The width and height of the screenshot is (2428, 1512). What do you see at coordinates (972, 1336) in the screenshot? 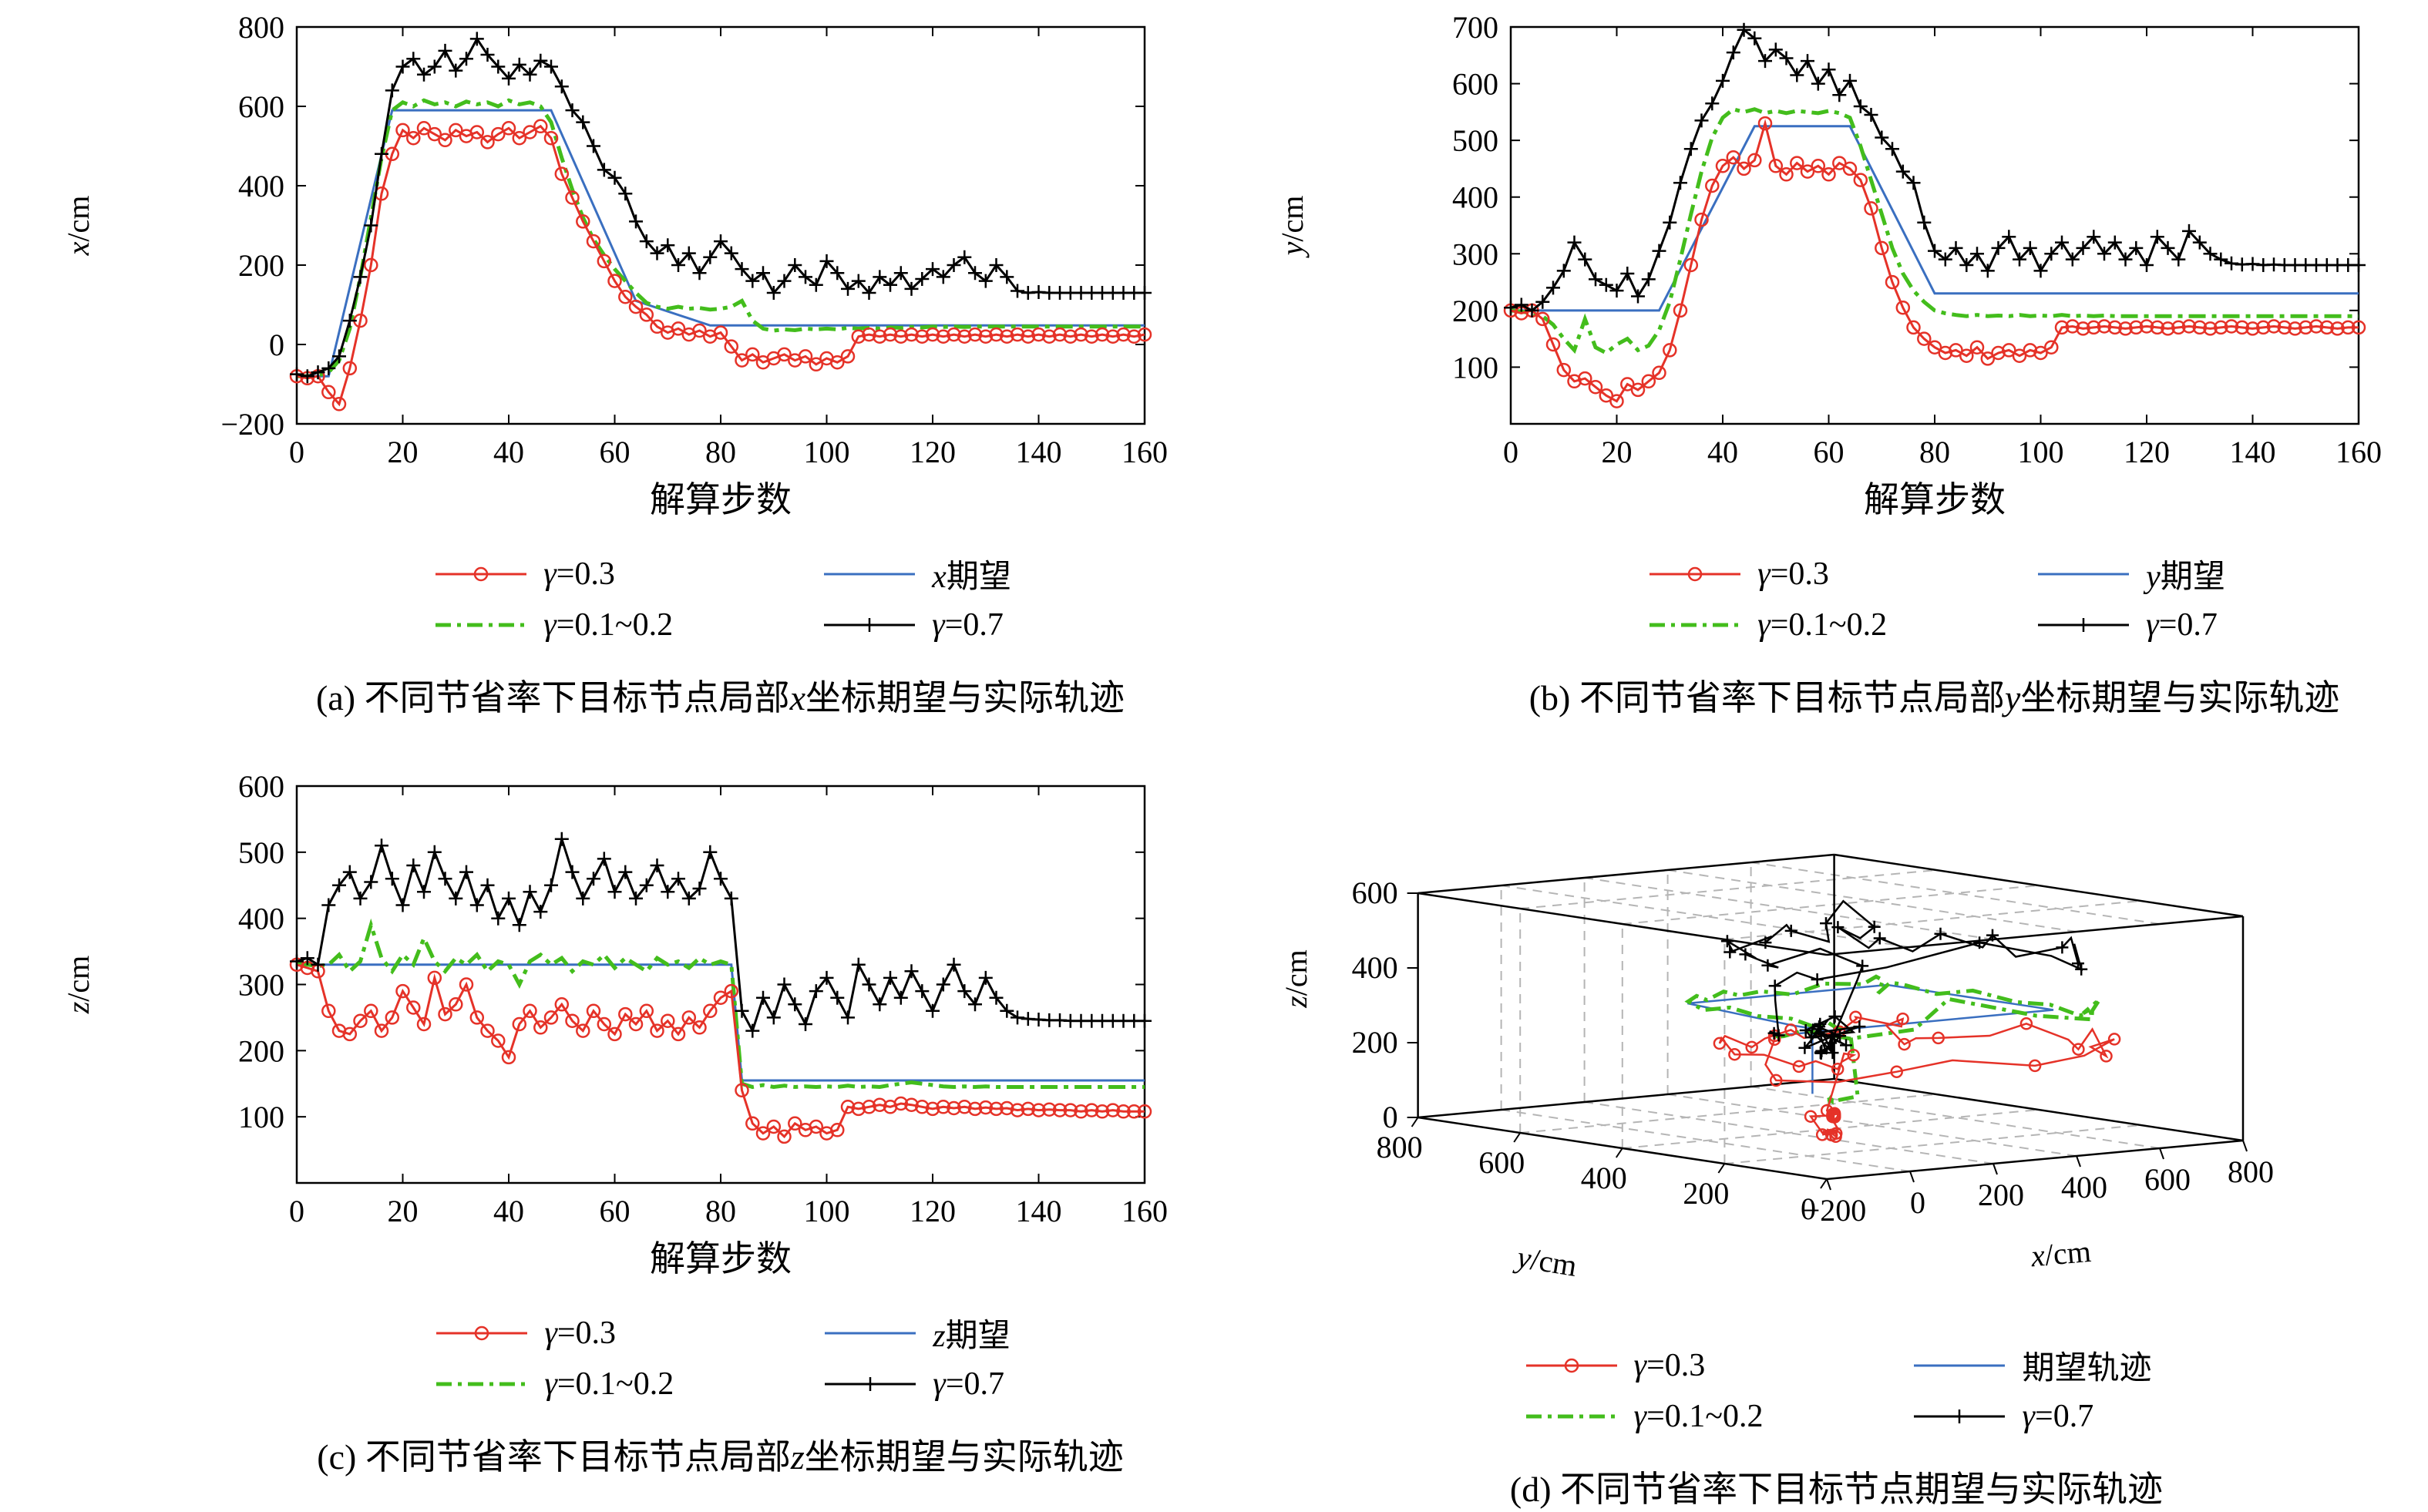
I see `legend-label-expected: z期望` at bounding box center [972, 1336].